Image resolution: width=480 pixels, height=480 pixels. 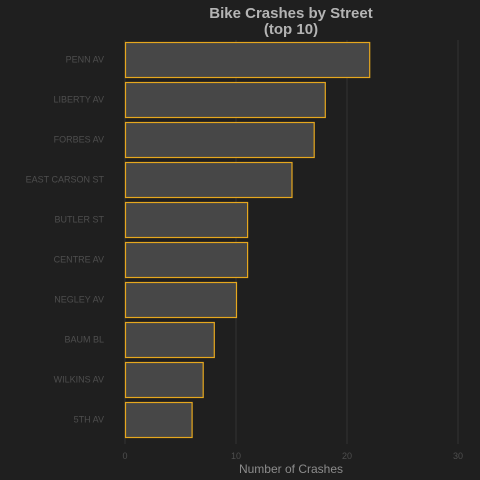 I want to click on category-label: PENN AV, so click(x=85, y=59).